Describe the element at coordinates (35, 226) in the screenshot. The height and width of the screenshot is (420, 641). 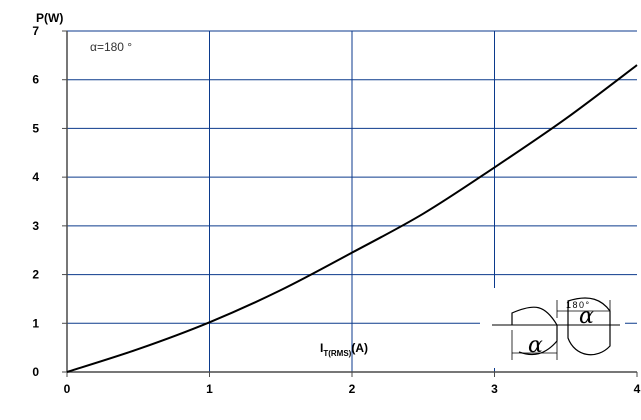
I see `y-tick-label: 3` at that location.